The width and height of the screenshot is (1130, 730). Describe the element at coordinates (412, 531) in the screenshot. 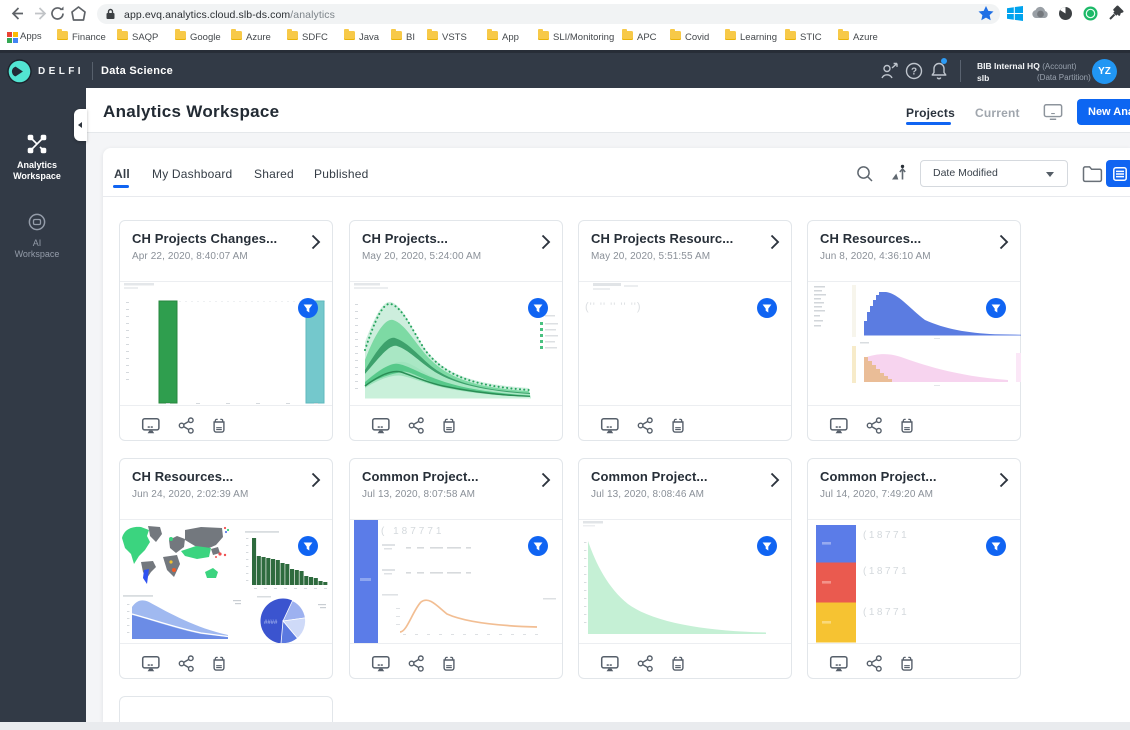

I see `svg-text: ( 187771` at that location.